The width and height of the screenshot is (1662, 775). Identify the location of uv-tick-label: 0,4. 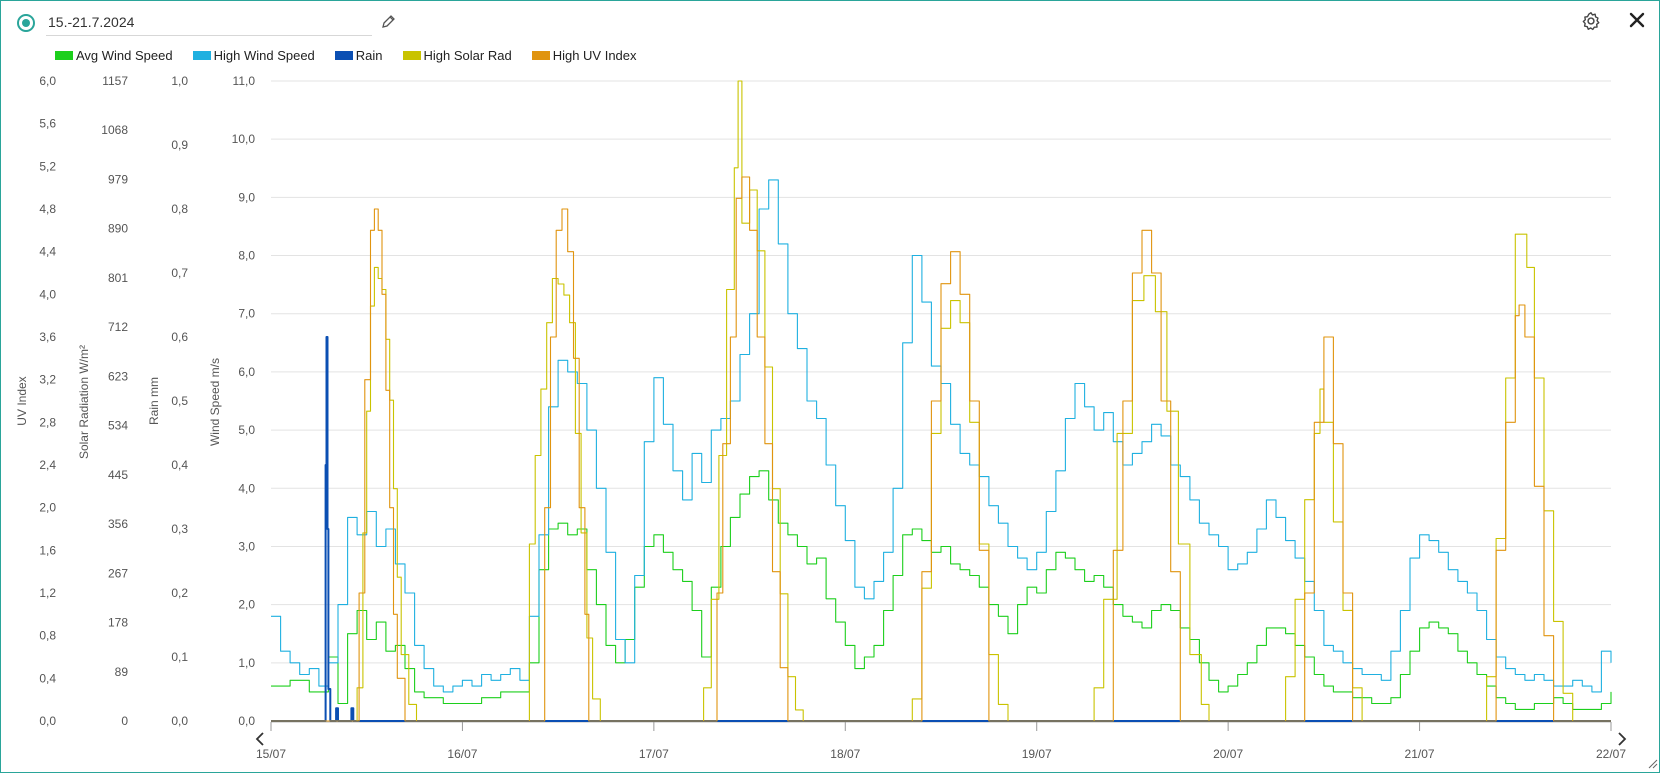
(47, 678).